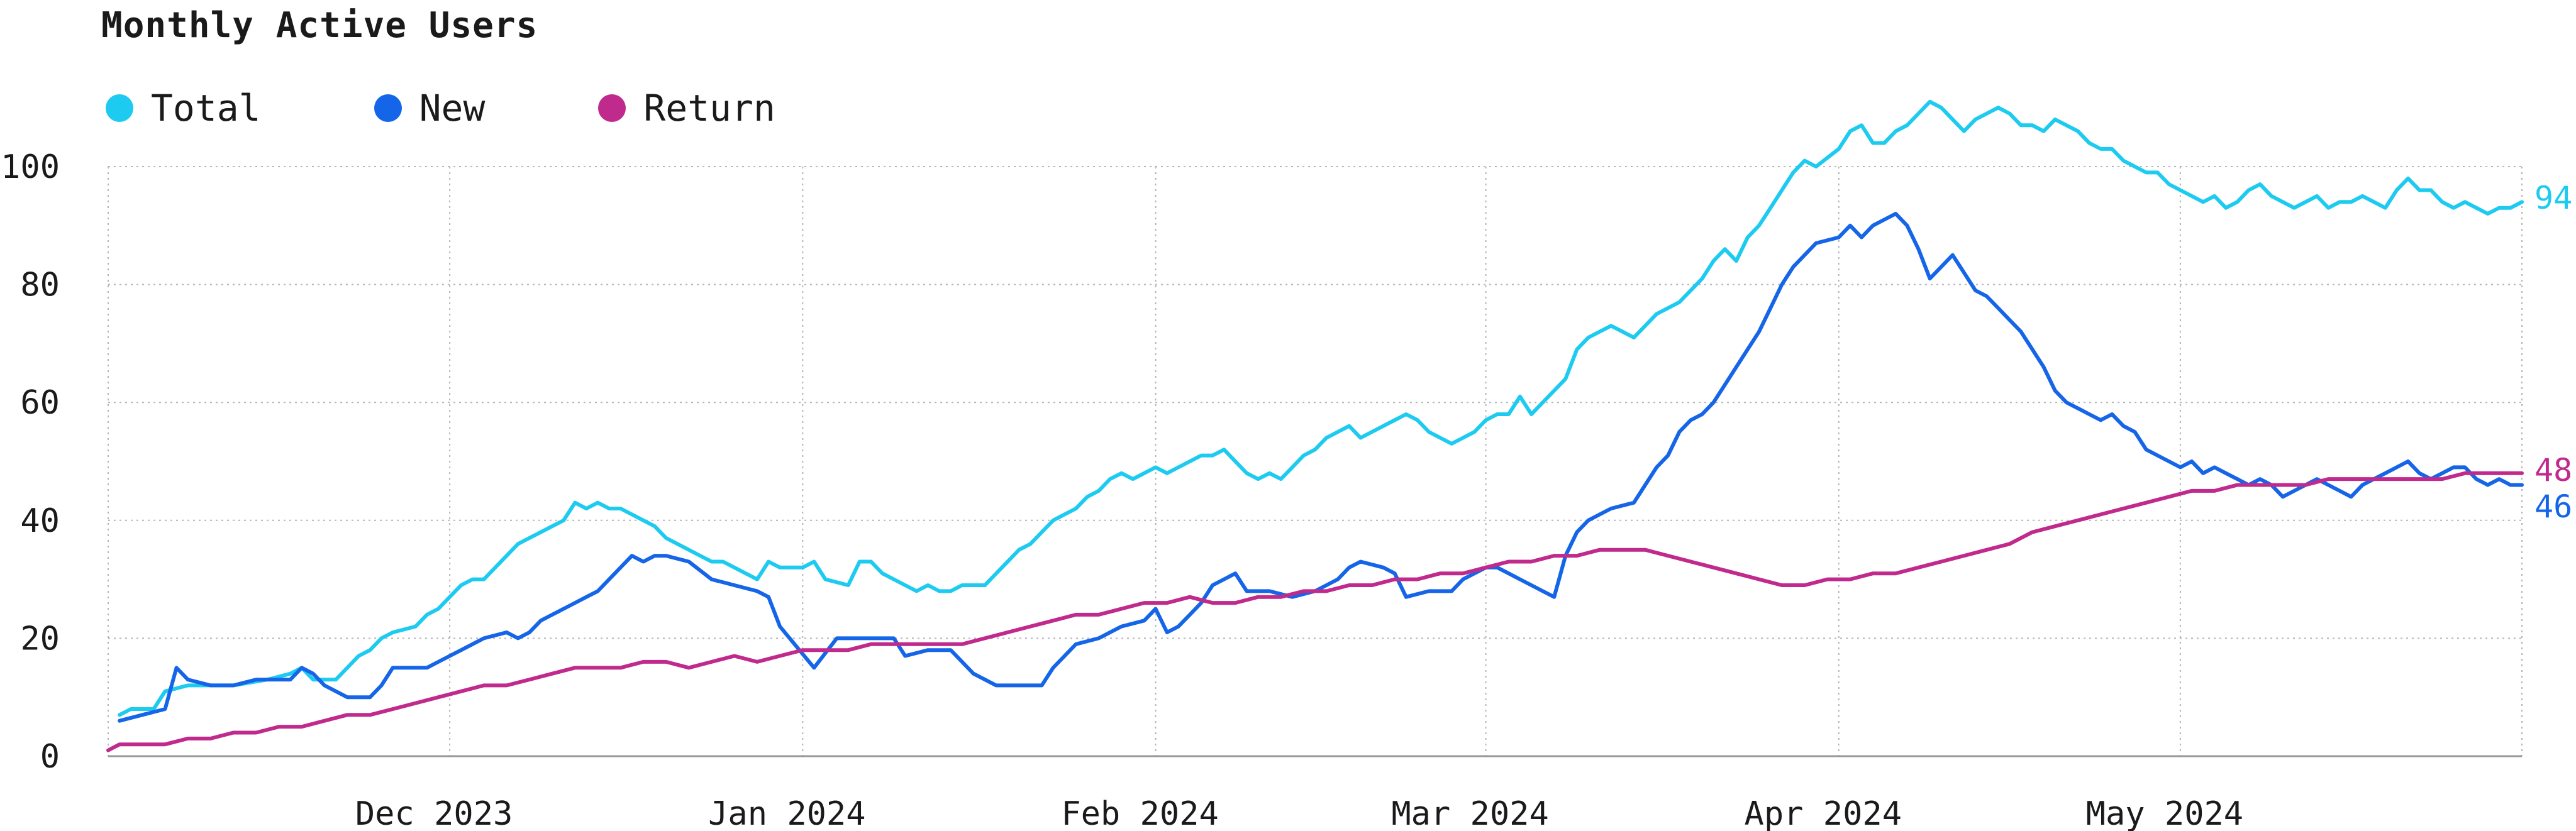 This screenshot has height=831, width=2576. I want to click on end-label-new: 46, so click(2553, 507).